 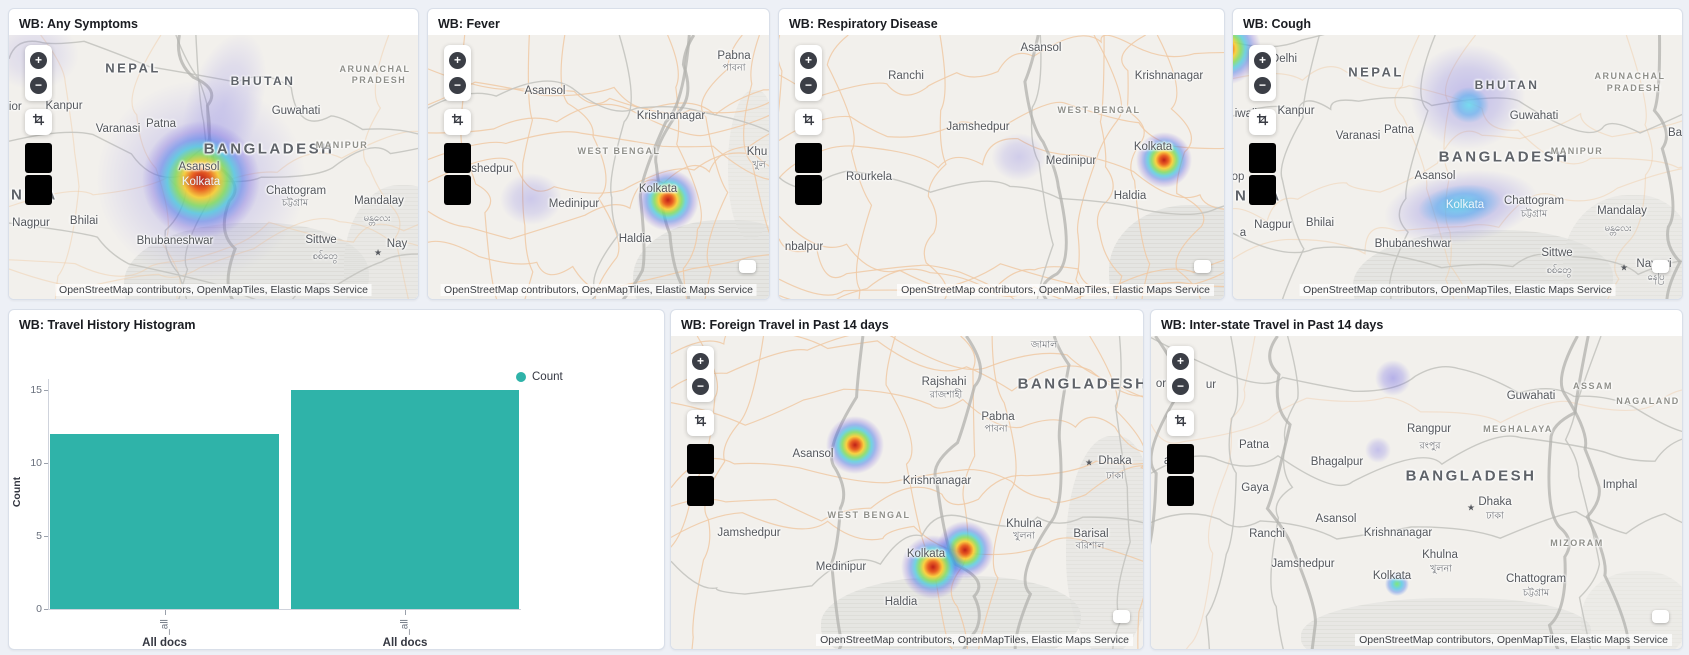 I want to click on map-label-region: NAGALAND, so click(x=1648, y=401).